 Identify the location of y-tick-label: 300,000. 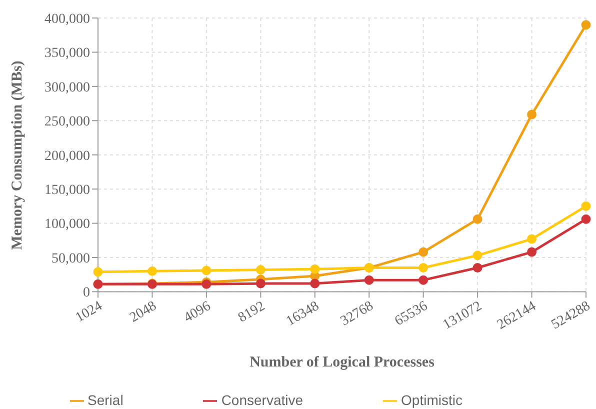
(67, 88).